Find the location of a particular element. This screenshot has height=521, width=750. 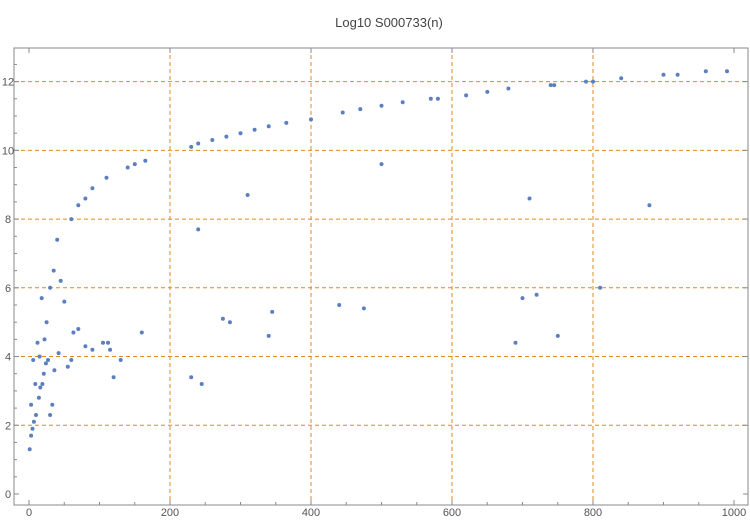

y-tick-label: 8 is located at coordinates (8, 220).